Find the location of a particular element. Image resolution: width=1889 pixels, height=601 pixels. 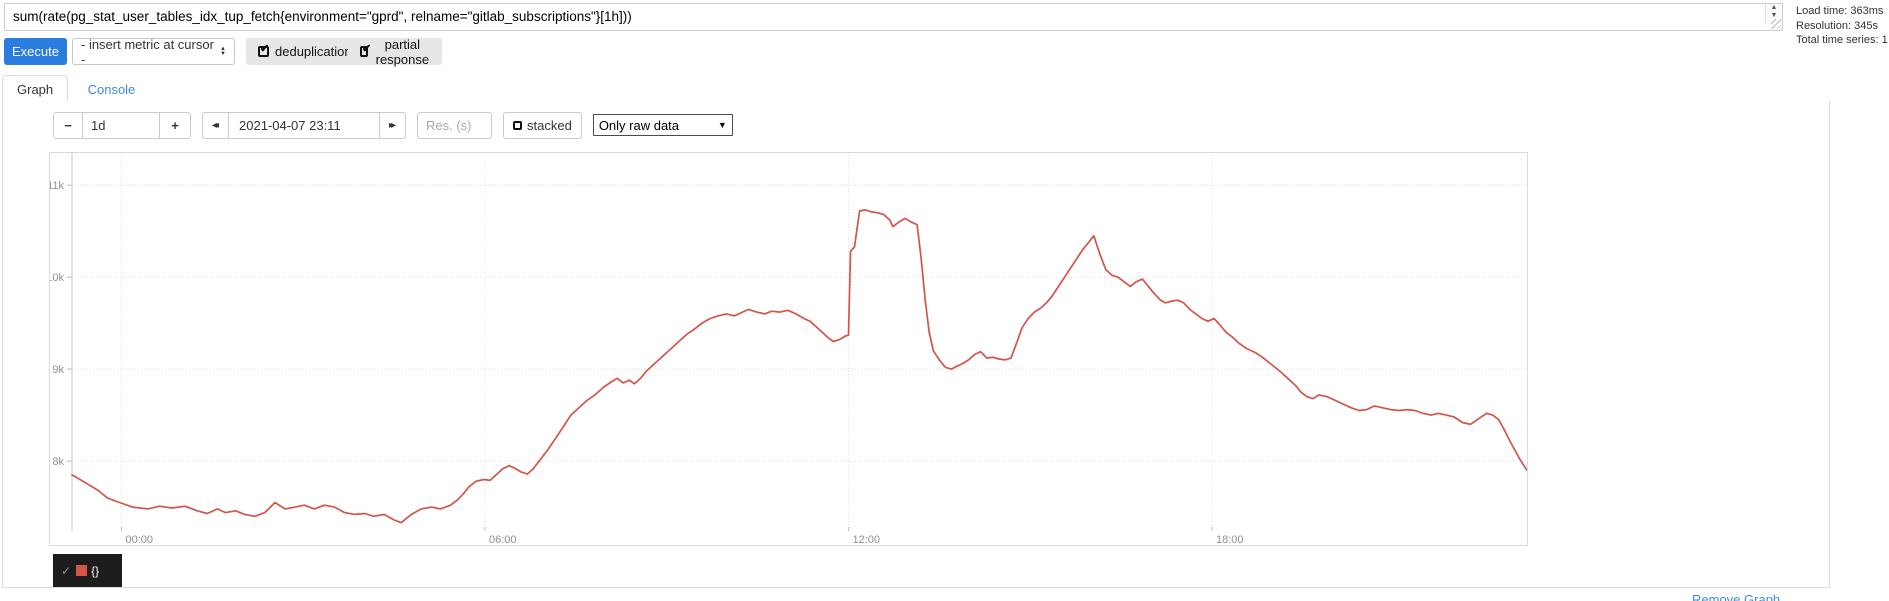

raw-data-select: Only raw data ▼ is located at coordinates (662, 125).